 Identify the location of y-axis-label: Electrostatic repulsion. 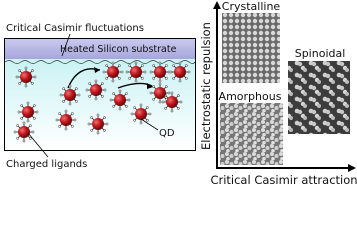
(206, 86).